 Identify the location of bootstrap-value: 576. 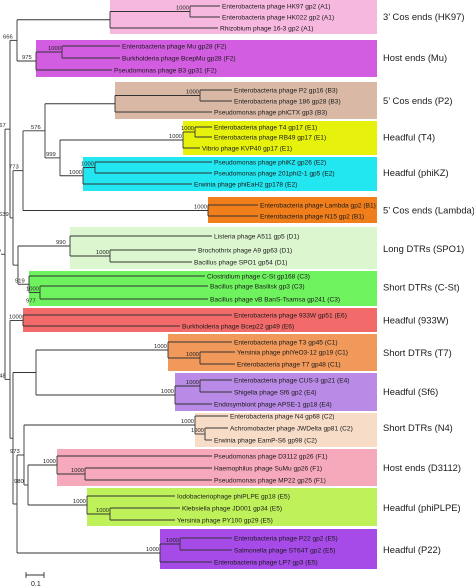
(36, 128).